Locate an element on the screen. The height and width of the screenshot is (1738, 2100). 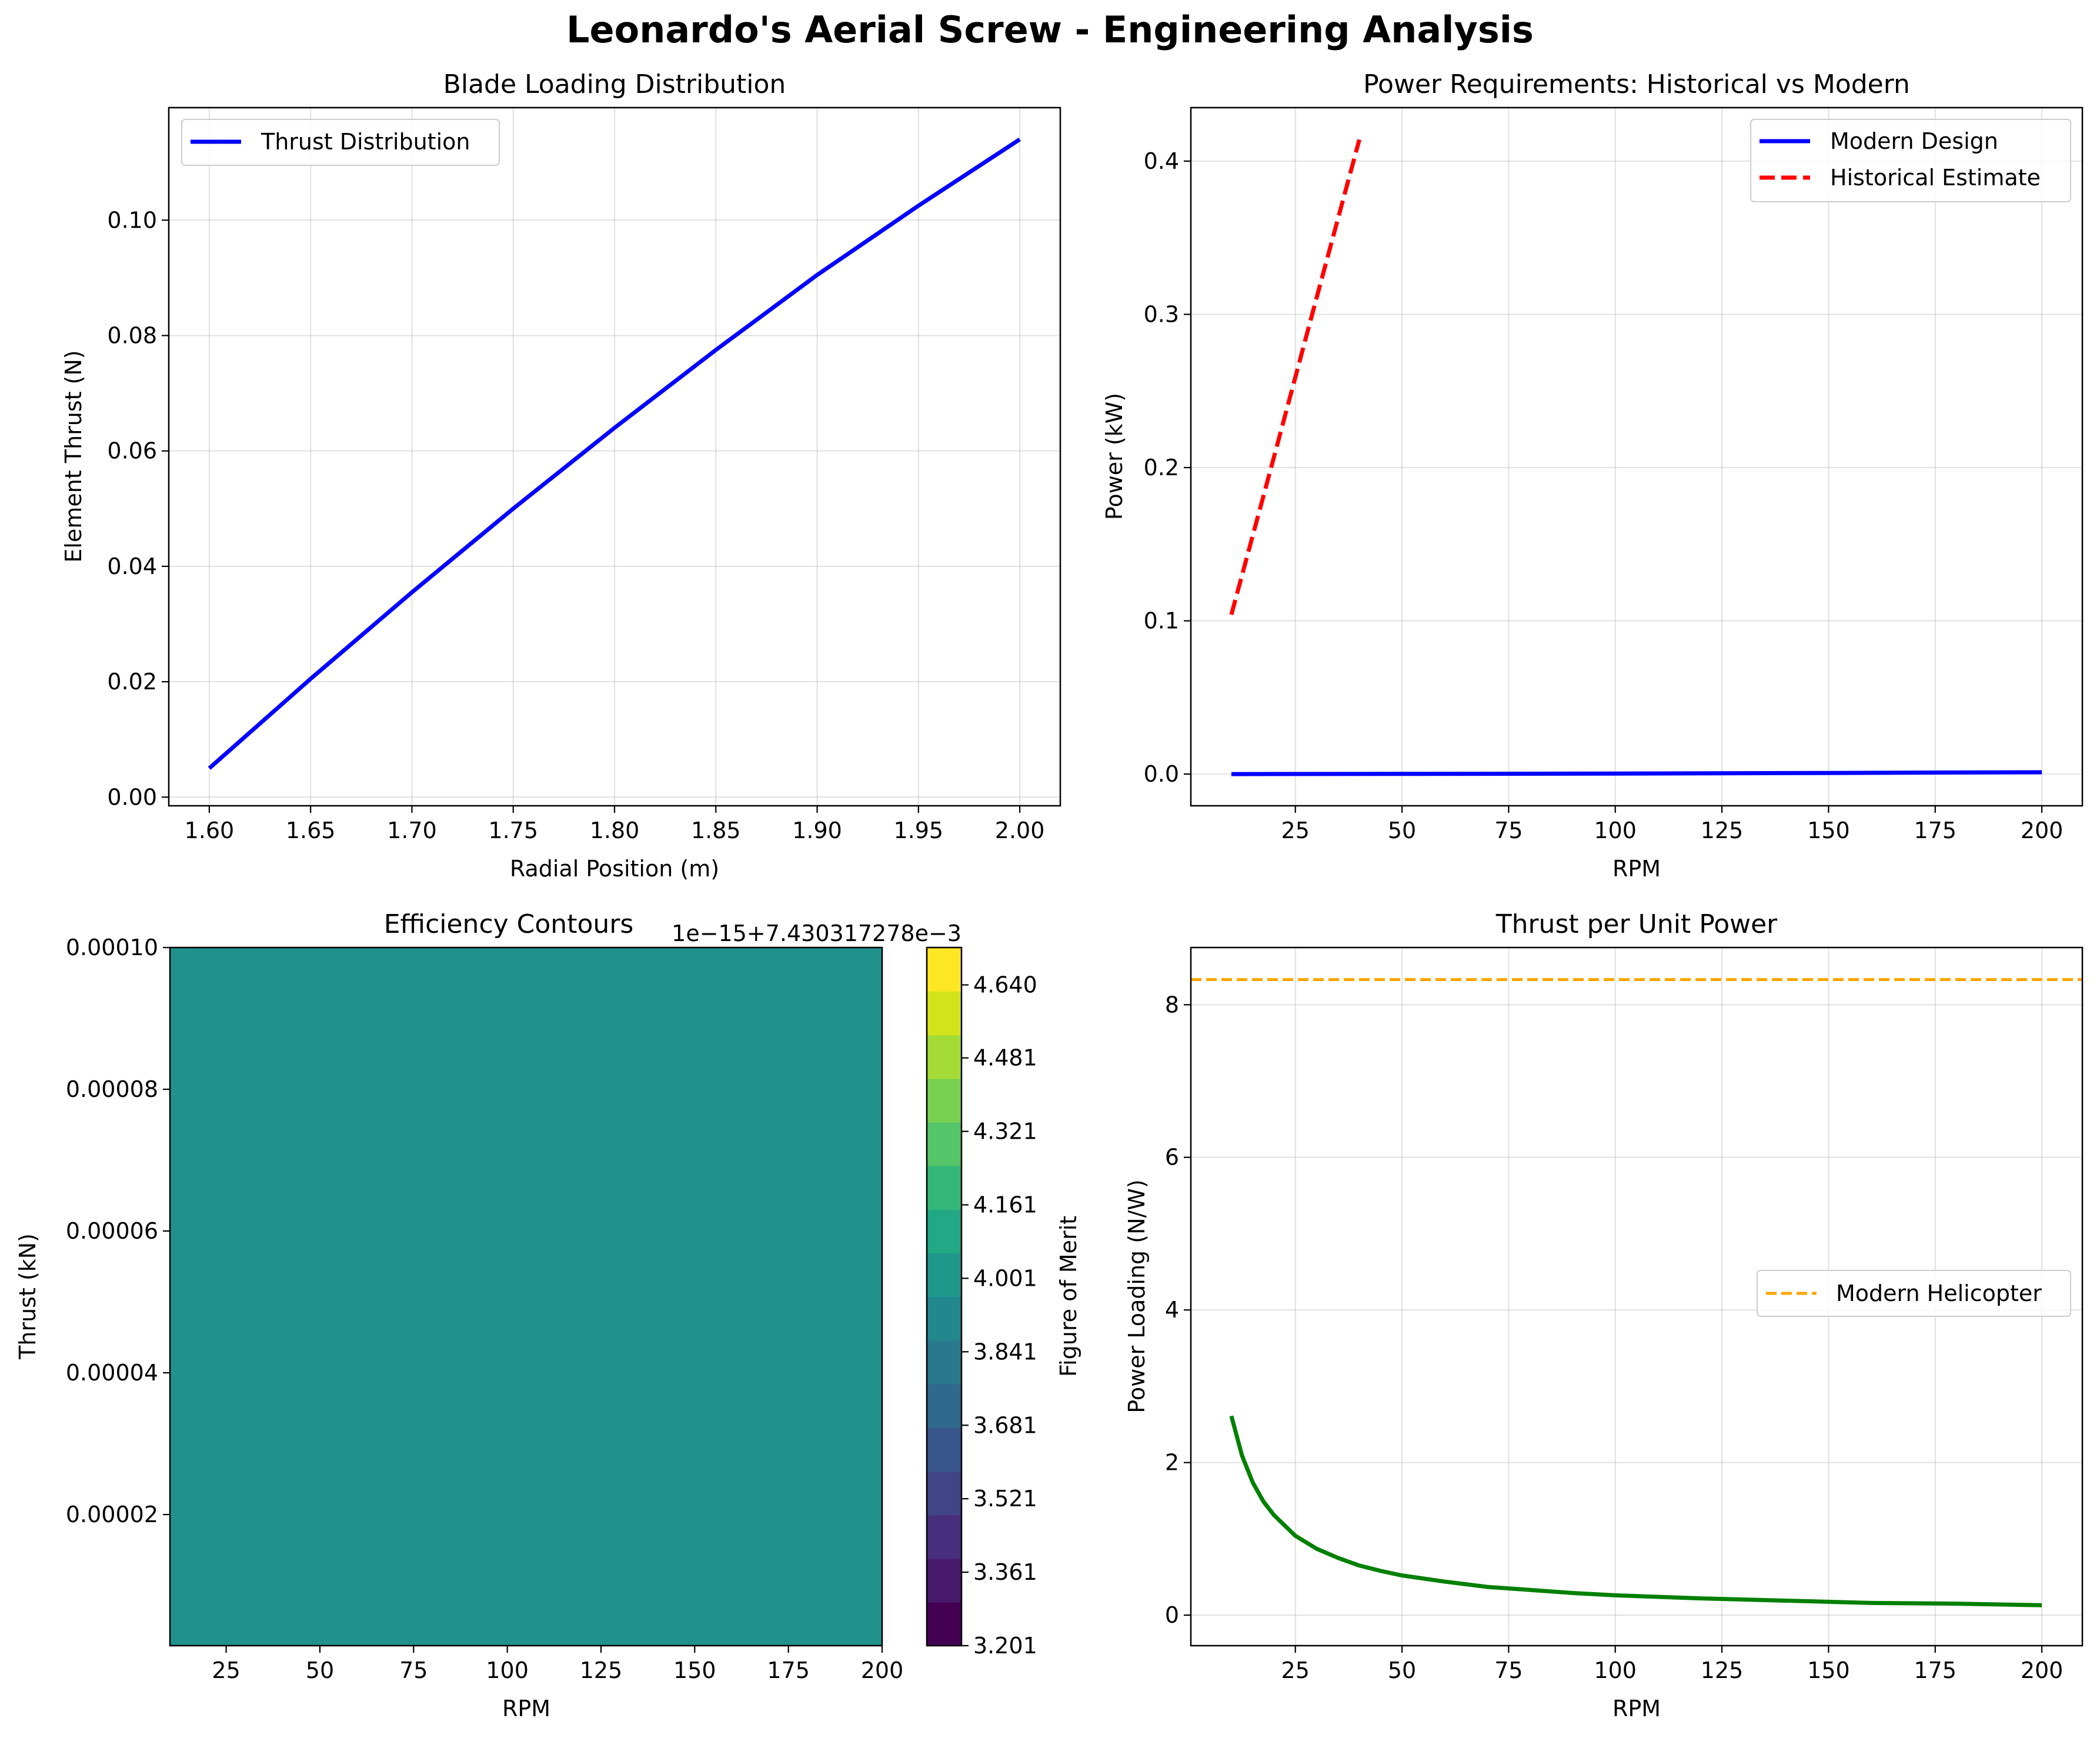
x-tick-label: 1.65 is located at coordinates (311, 831).